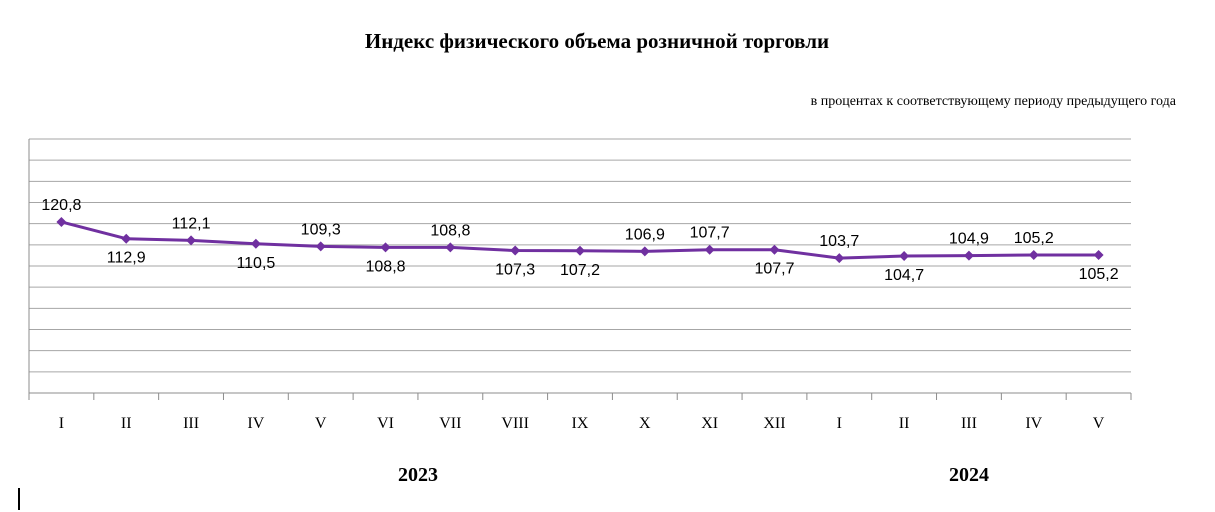  Describe the element at coordinates (645, 234) in the screenshot. I see `data-label: 106,9` at that location.